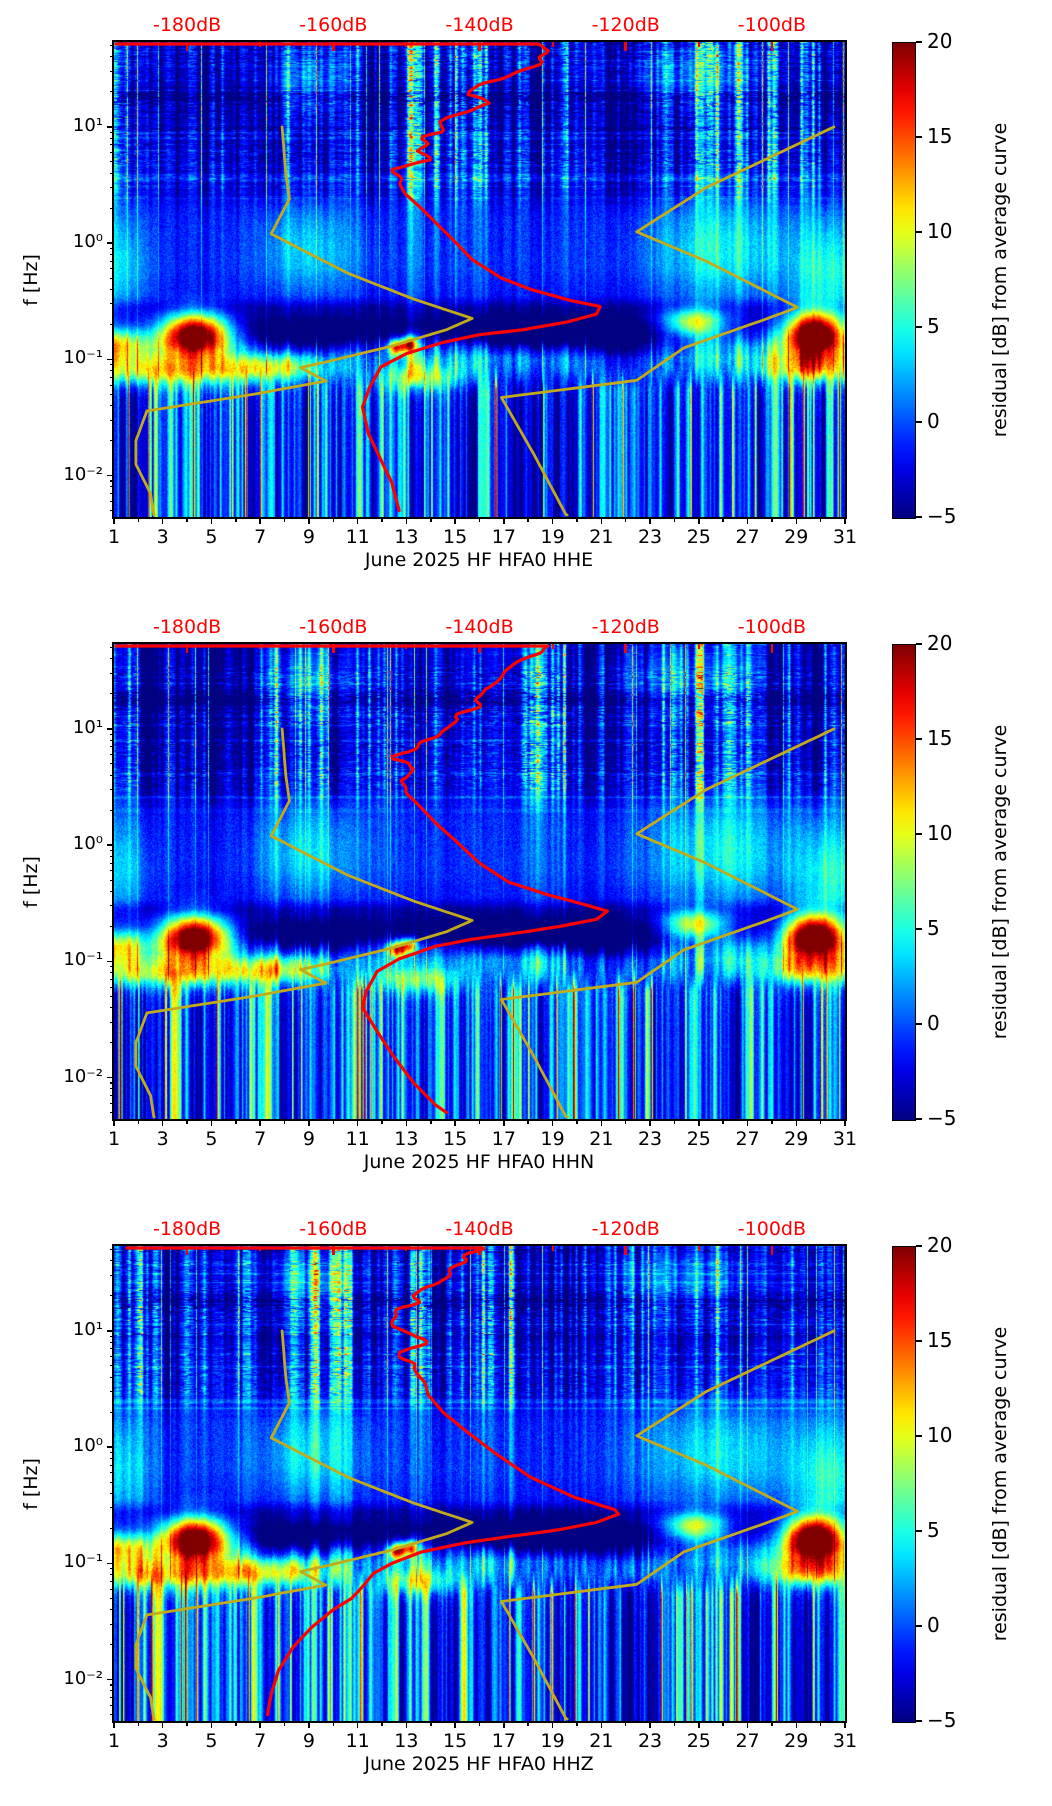 The image size is (1052, 1806). Describe the element at coordinates (87, 125) in the screenshot. I see `y-tick-label: 10¹` at that location.